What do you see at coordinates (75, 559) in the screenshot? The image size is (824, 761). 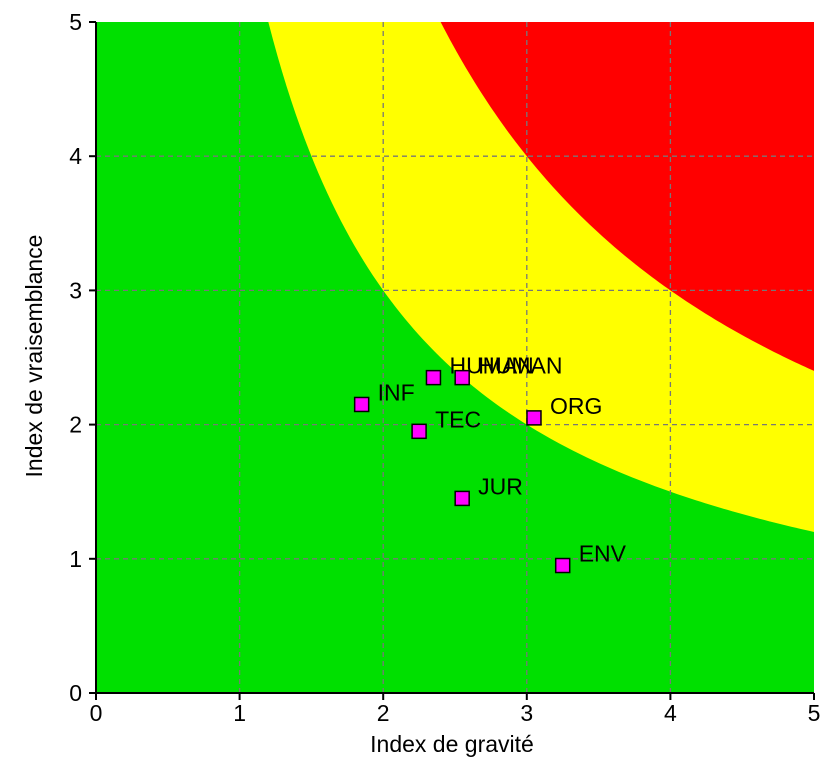 I see `y-tick-label: 1` at bounding box center [75, 559].